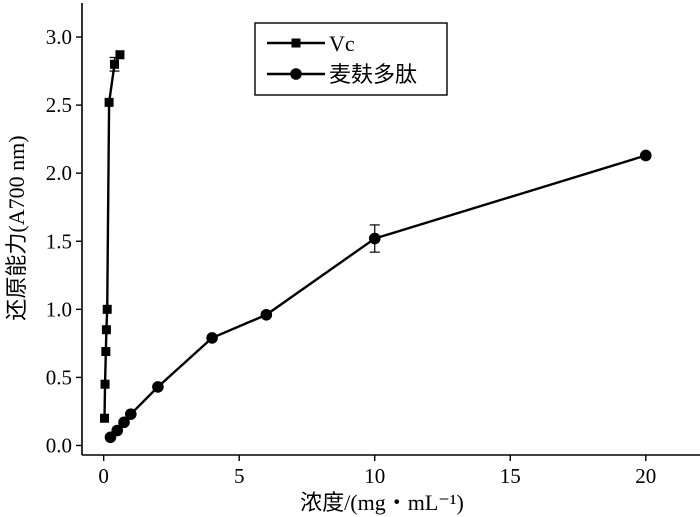  I want to click on legend-label: 麦麸多肽, so click(373, 74).